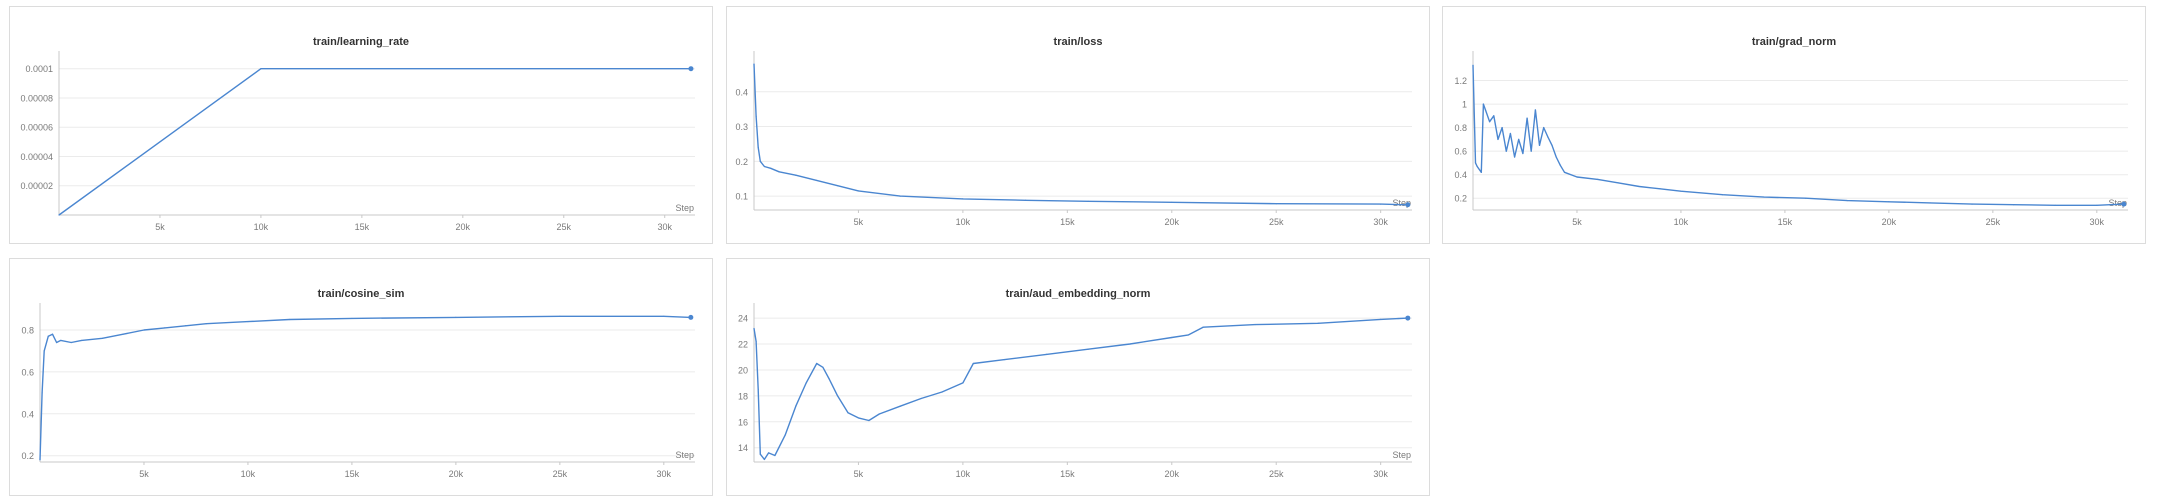 The width and height of the screenshot is (2158, 502). I want to click on chart-title: train/grad_norm, so click(1794, 42).